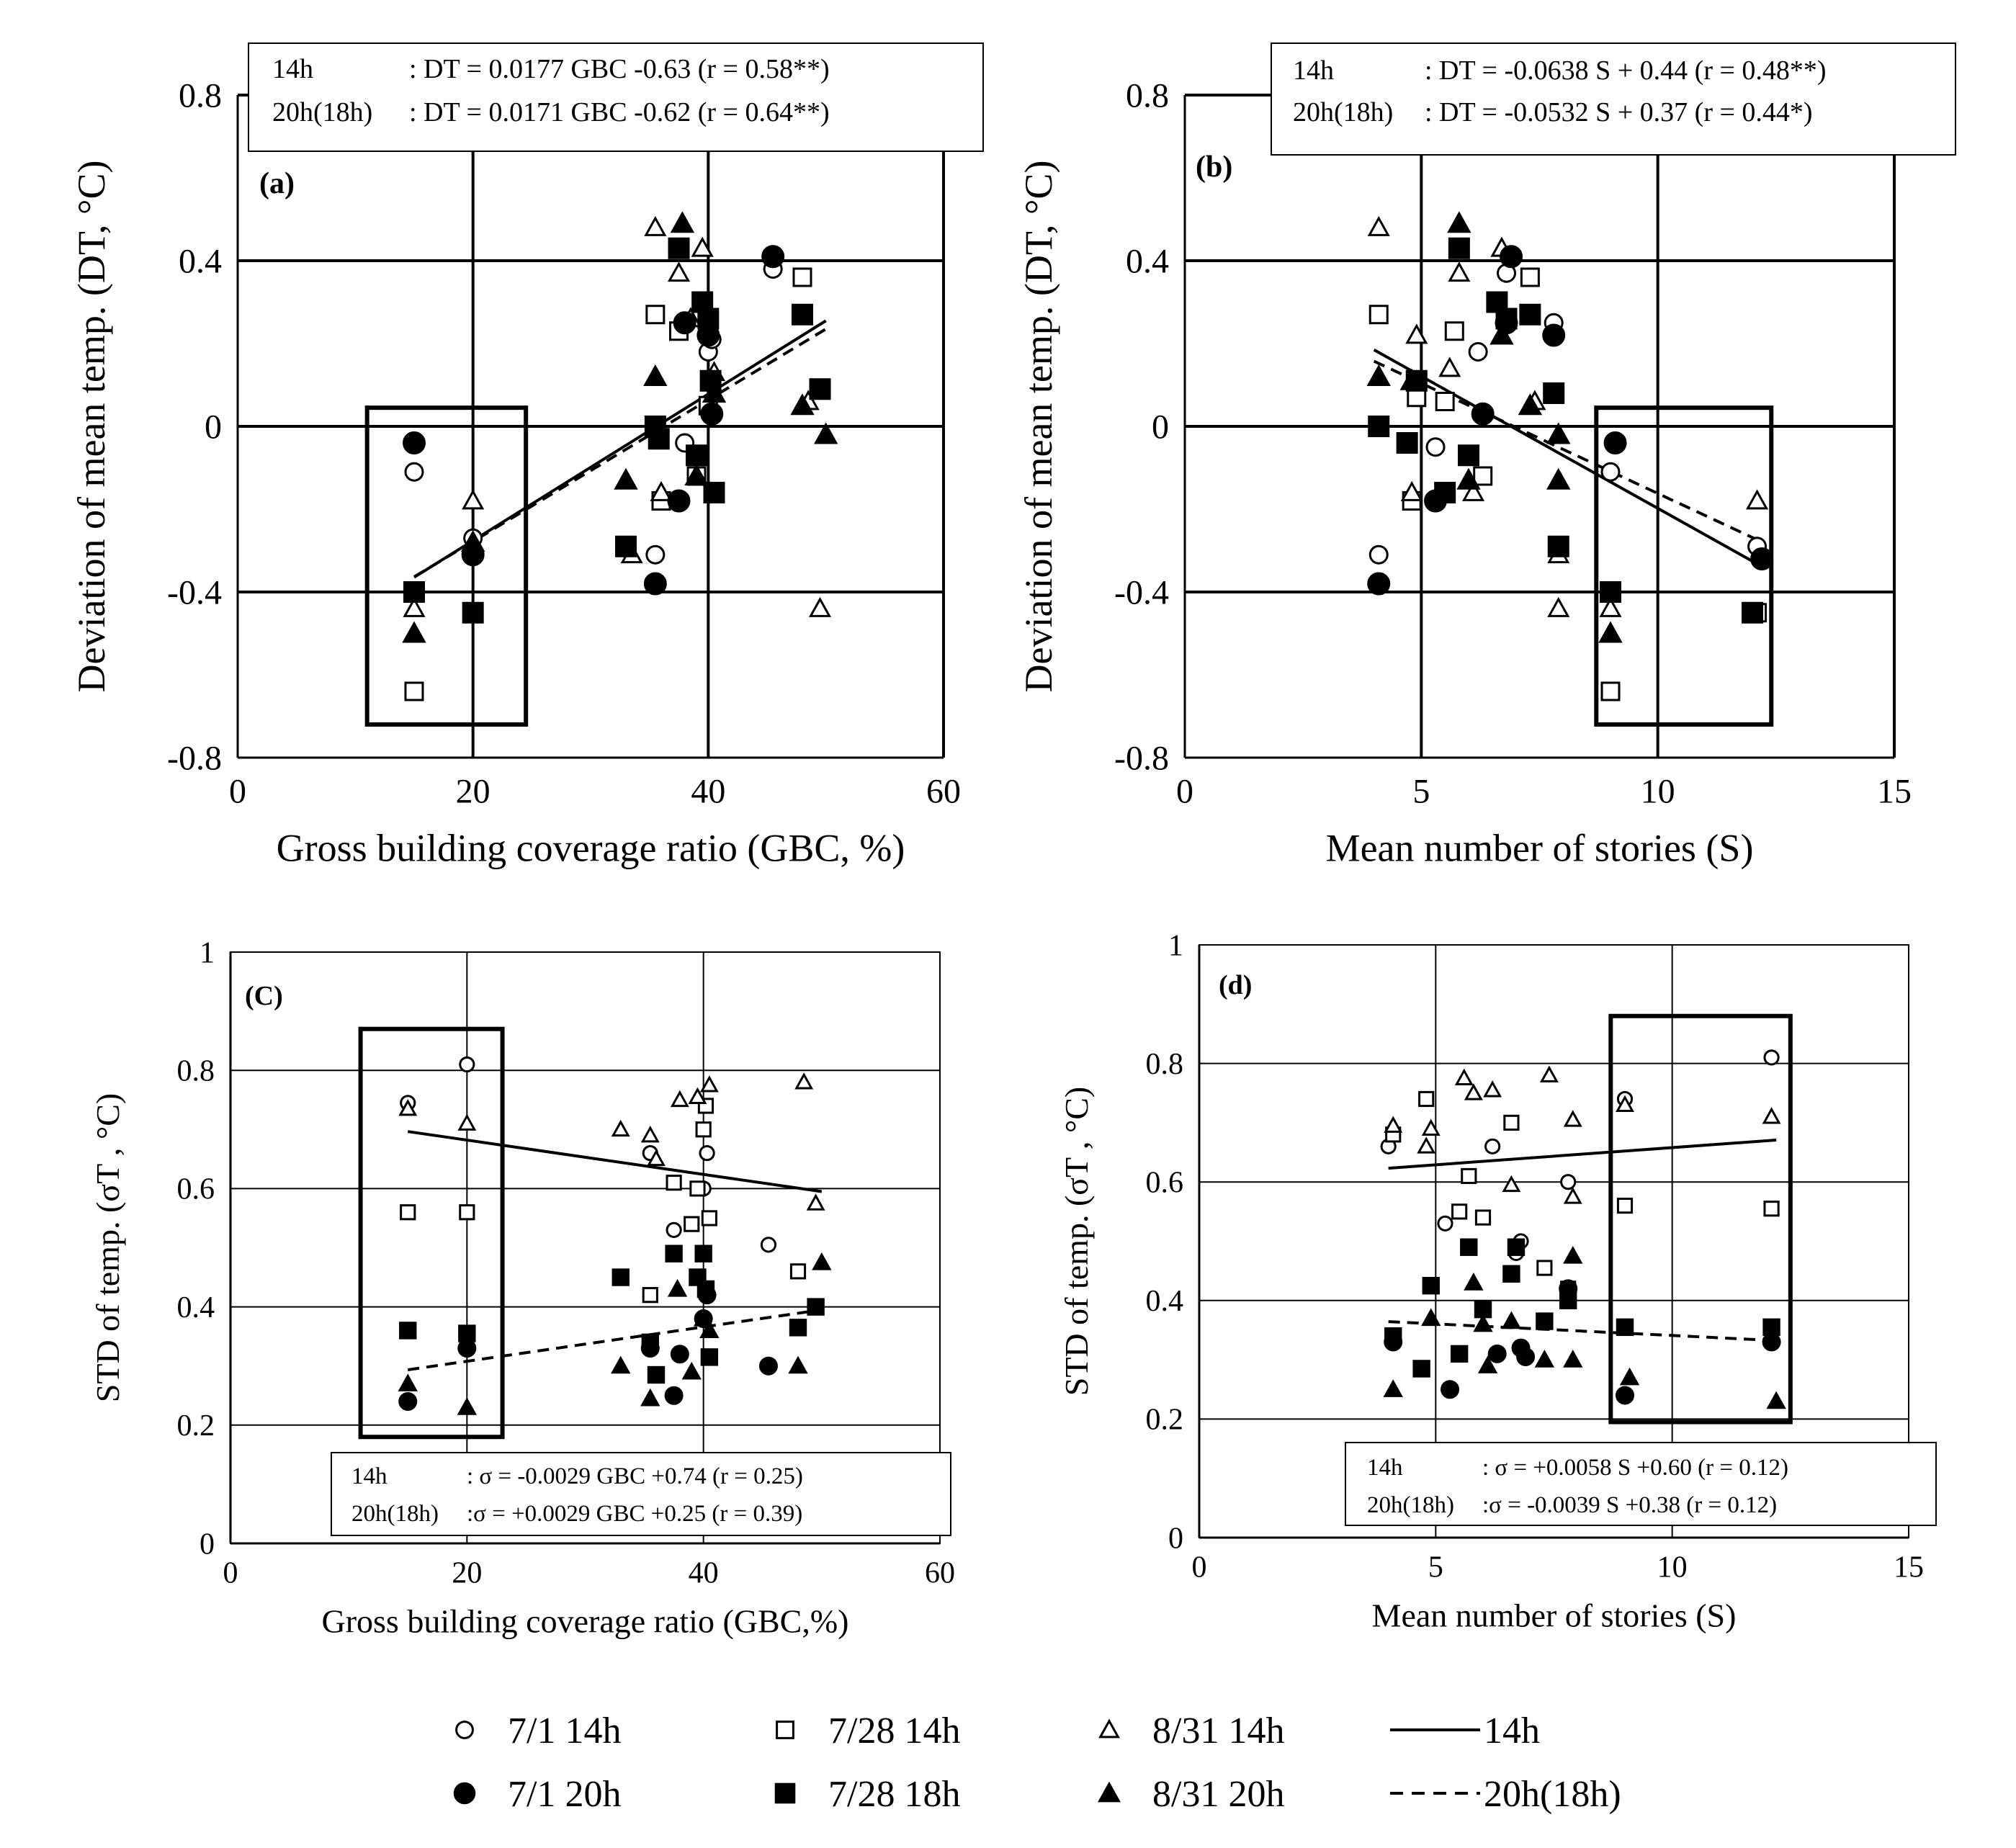 This screenshot has height=1848, width=2016. What do you see at coordinates (1142, 592) in the screenshot?
I see `y-tick-label: -0.4` at bounding box center [1142, 592].